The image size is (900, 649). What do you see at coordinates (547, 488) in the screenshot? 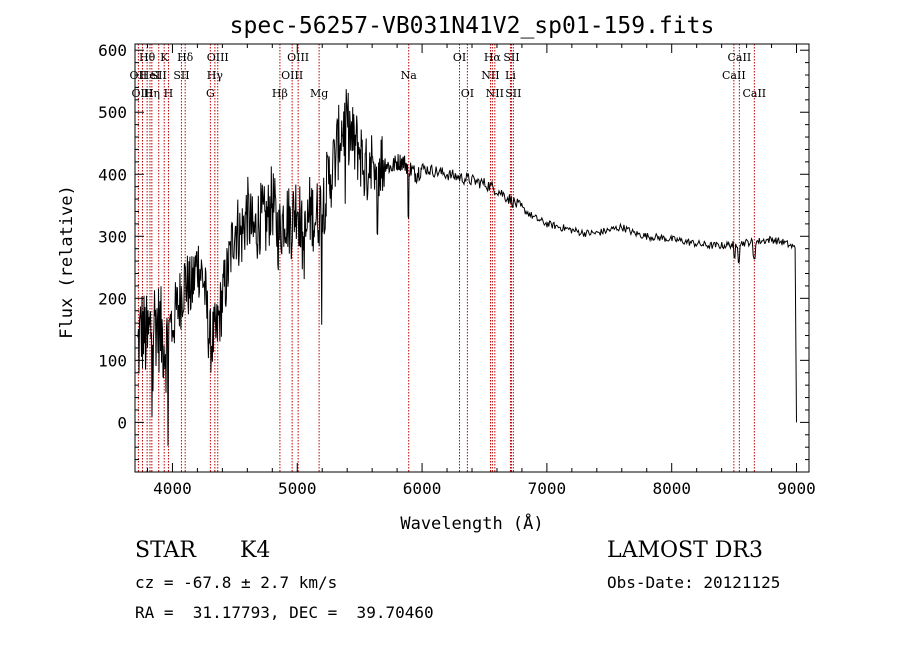
I see `x-tick-label: 7000` at bounding box center [547, 488].